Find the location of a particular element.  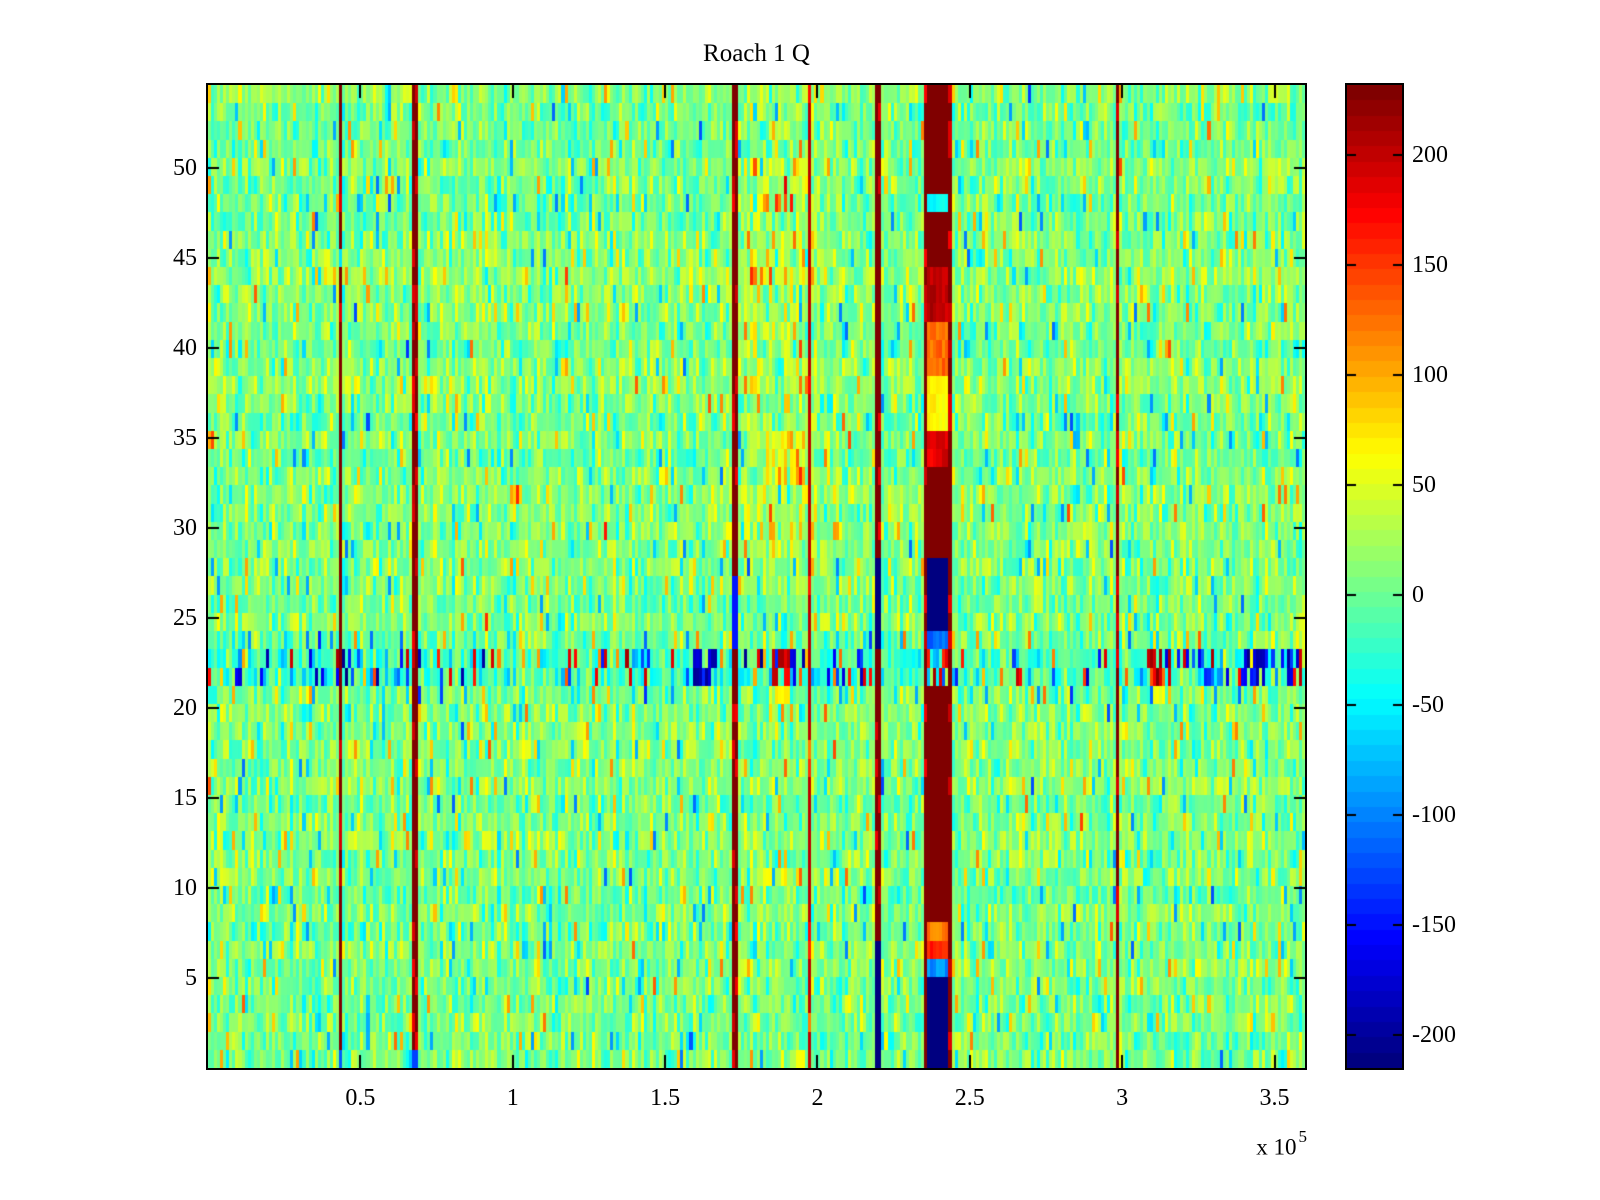

colorbar-tick-label: 50 is located at coordinates (1424, 485).